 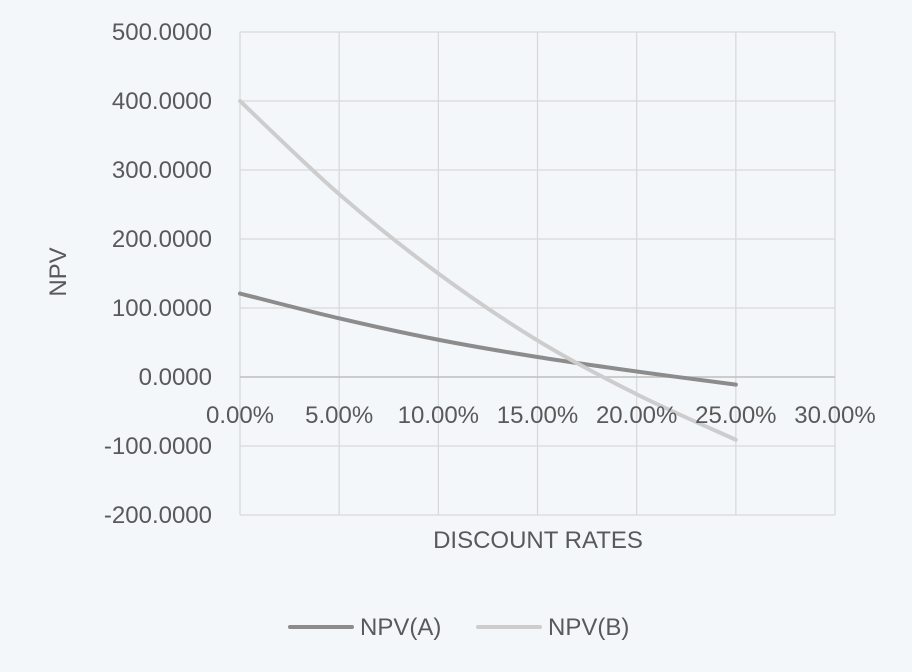 What do you see at coordinates (400, 627) in the screenshot?
I see `legend-label: NPV(A)` at bounding box center [400, 627].